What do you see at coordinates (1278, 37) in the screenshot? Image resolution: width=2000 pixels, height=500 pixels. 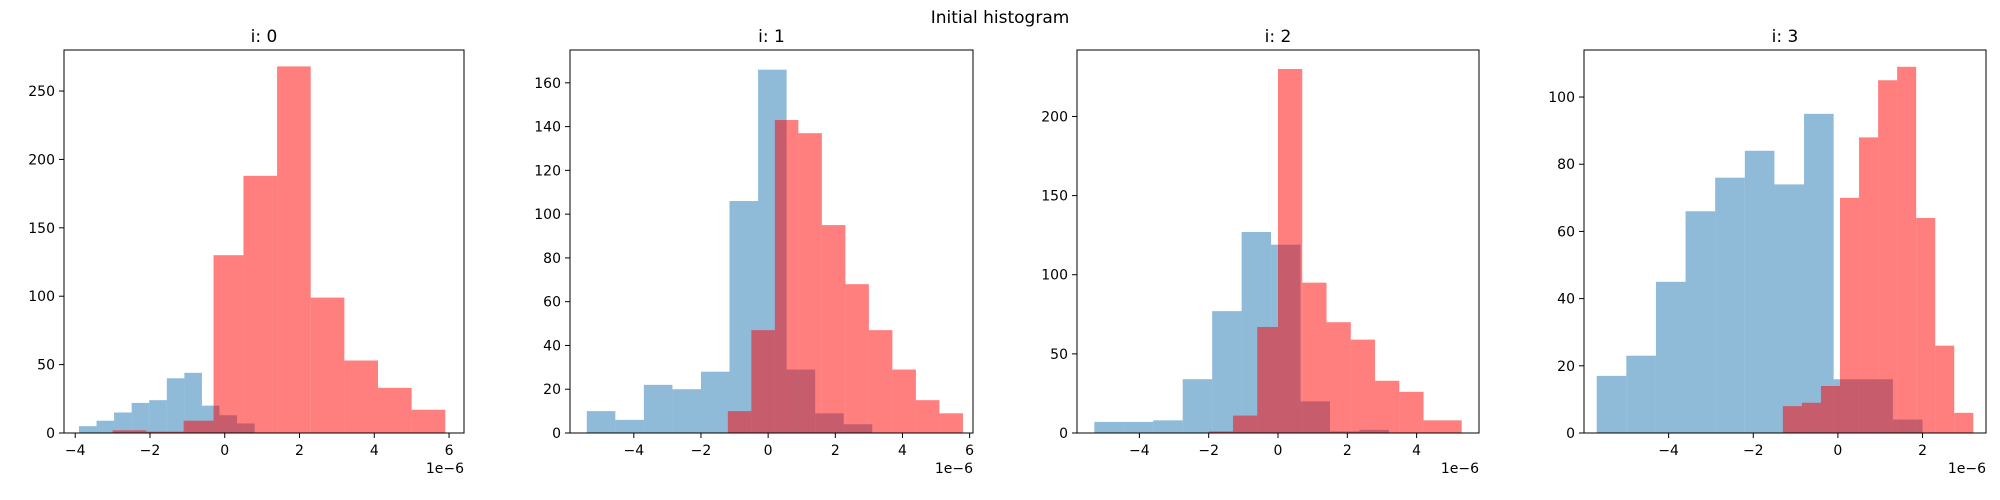 I see `subplot-title: i: 2` at bounding box center [1278, 37].